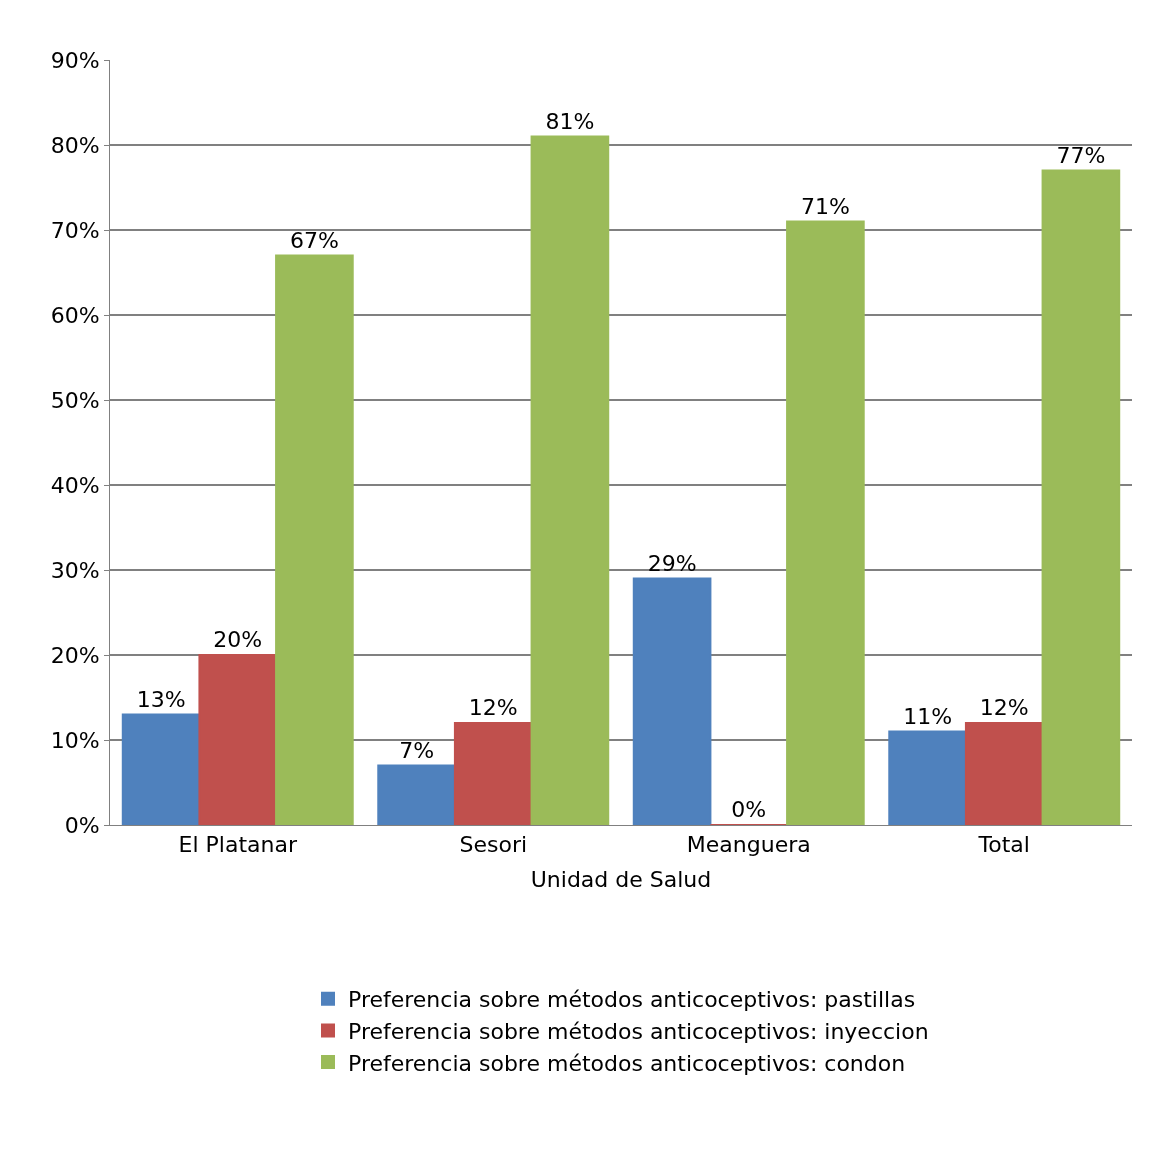 This screenshot has width=1172, height=1155. Describe the element at coordinates (75, 230) in the screenshot. I see `y-tick-label: 70%` at that location.